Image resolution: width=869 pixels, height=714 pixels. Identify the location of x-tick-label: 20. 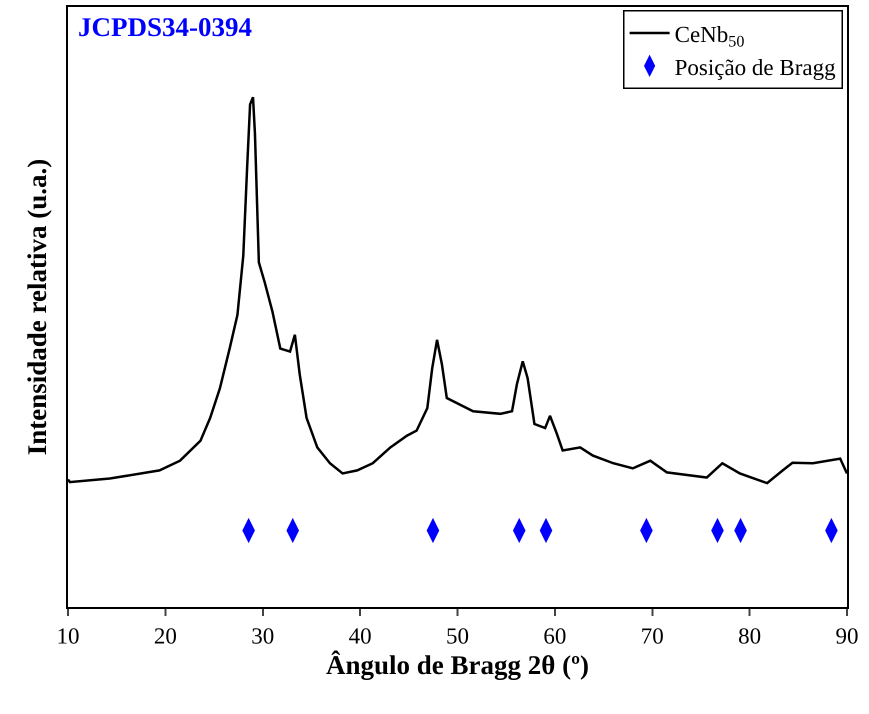
(165, 635).